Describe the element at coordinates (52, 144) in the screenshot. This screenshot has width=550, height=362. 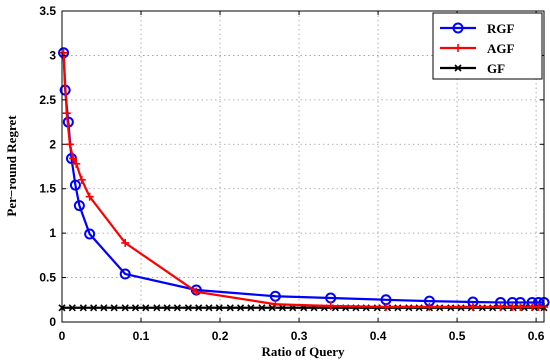
I see `y-tick-label: 2` at that location.